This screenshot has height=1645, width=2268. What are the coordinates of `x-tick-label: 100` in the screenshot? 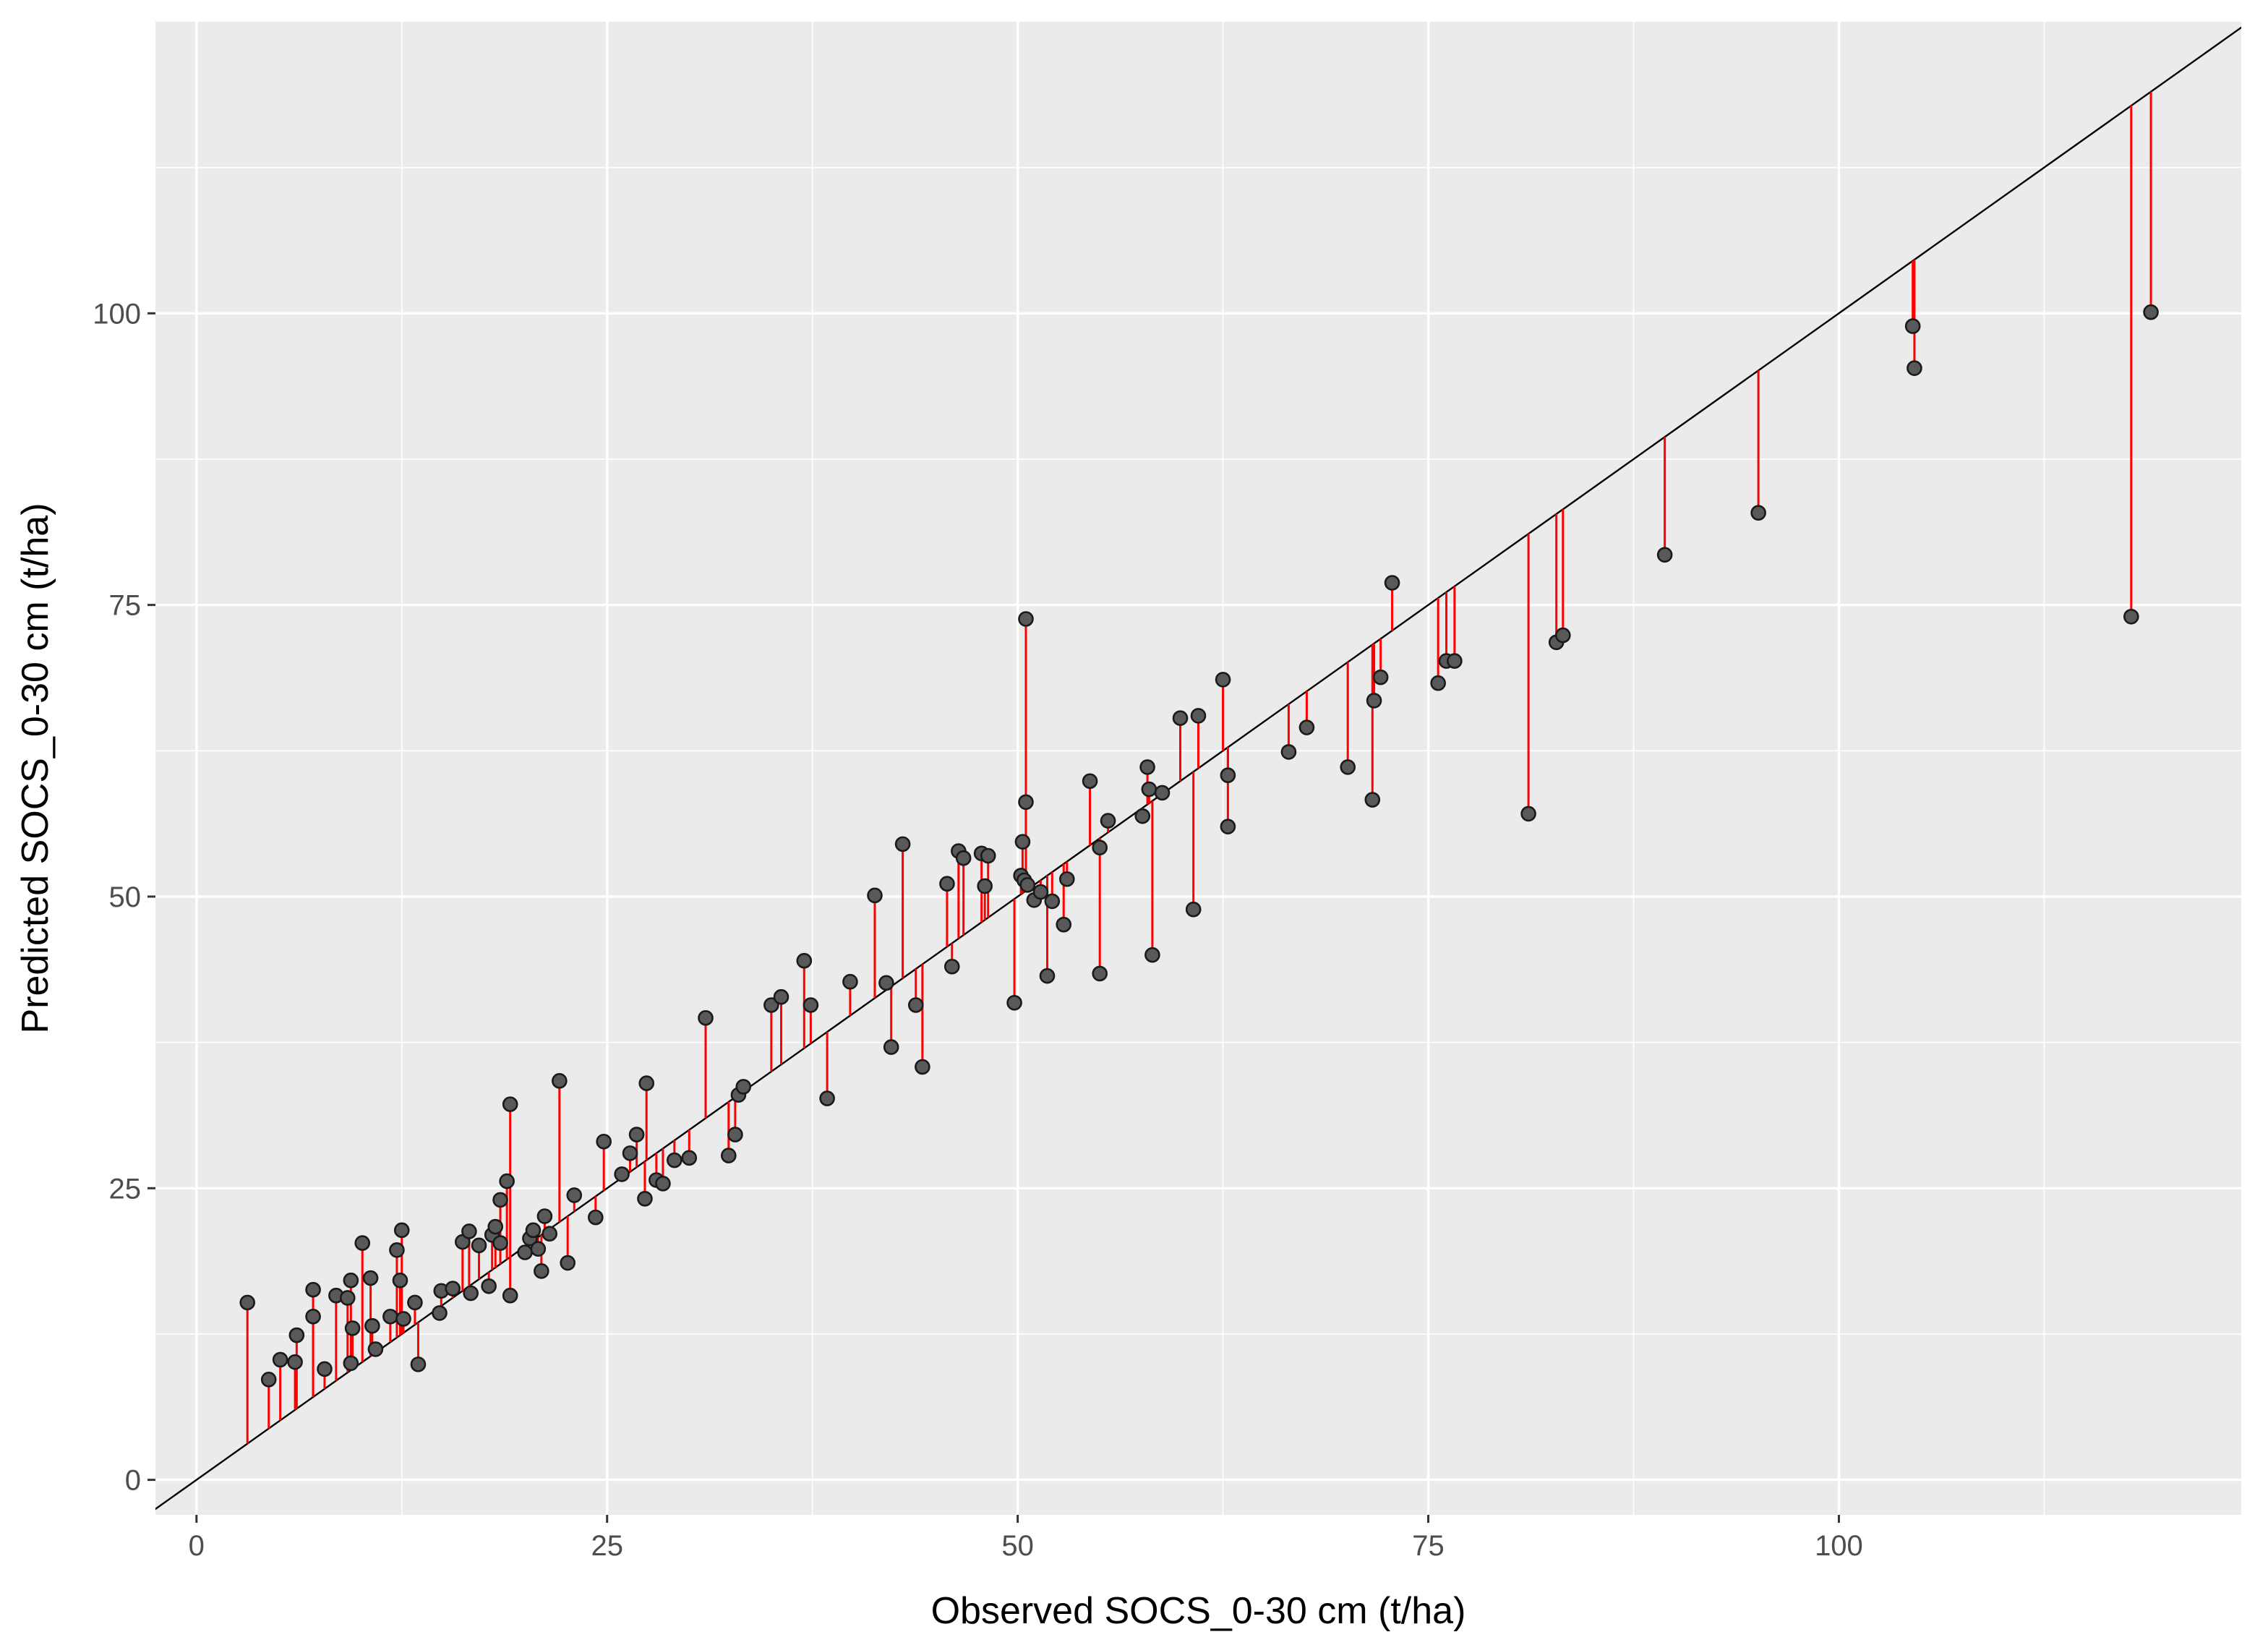 It's located at (1839, 1546).